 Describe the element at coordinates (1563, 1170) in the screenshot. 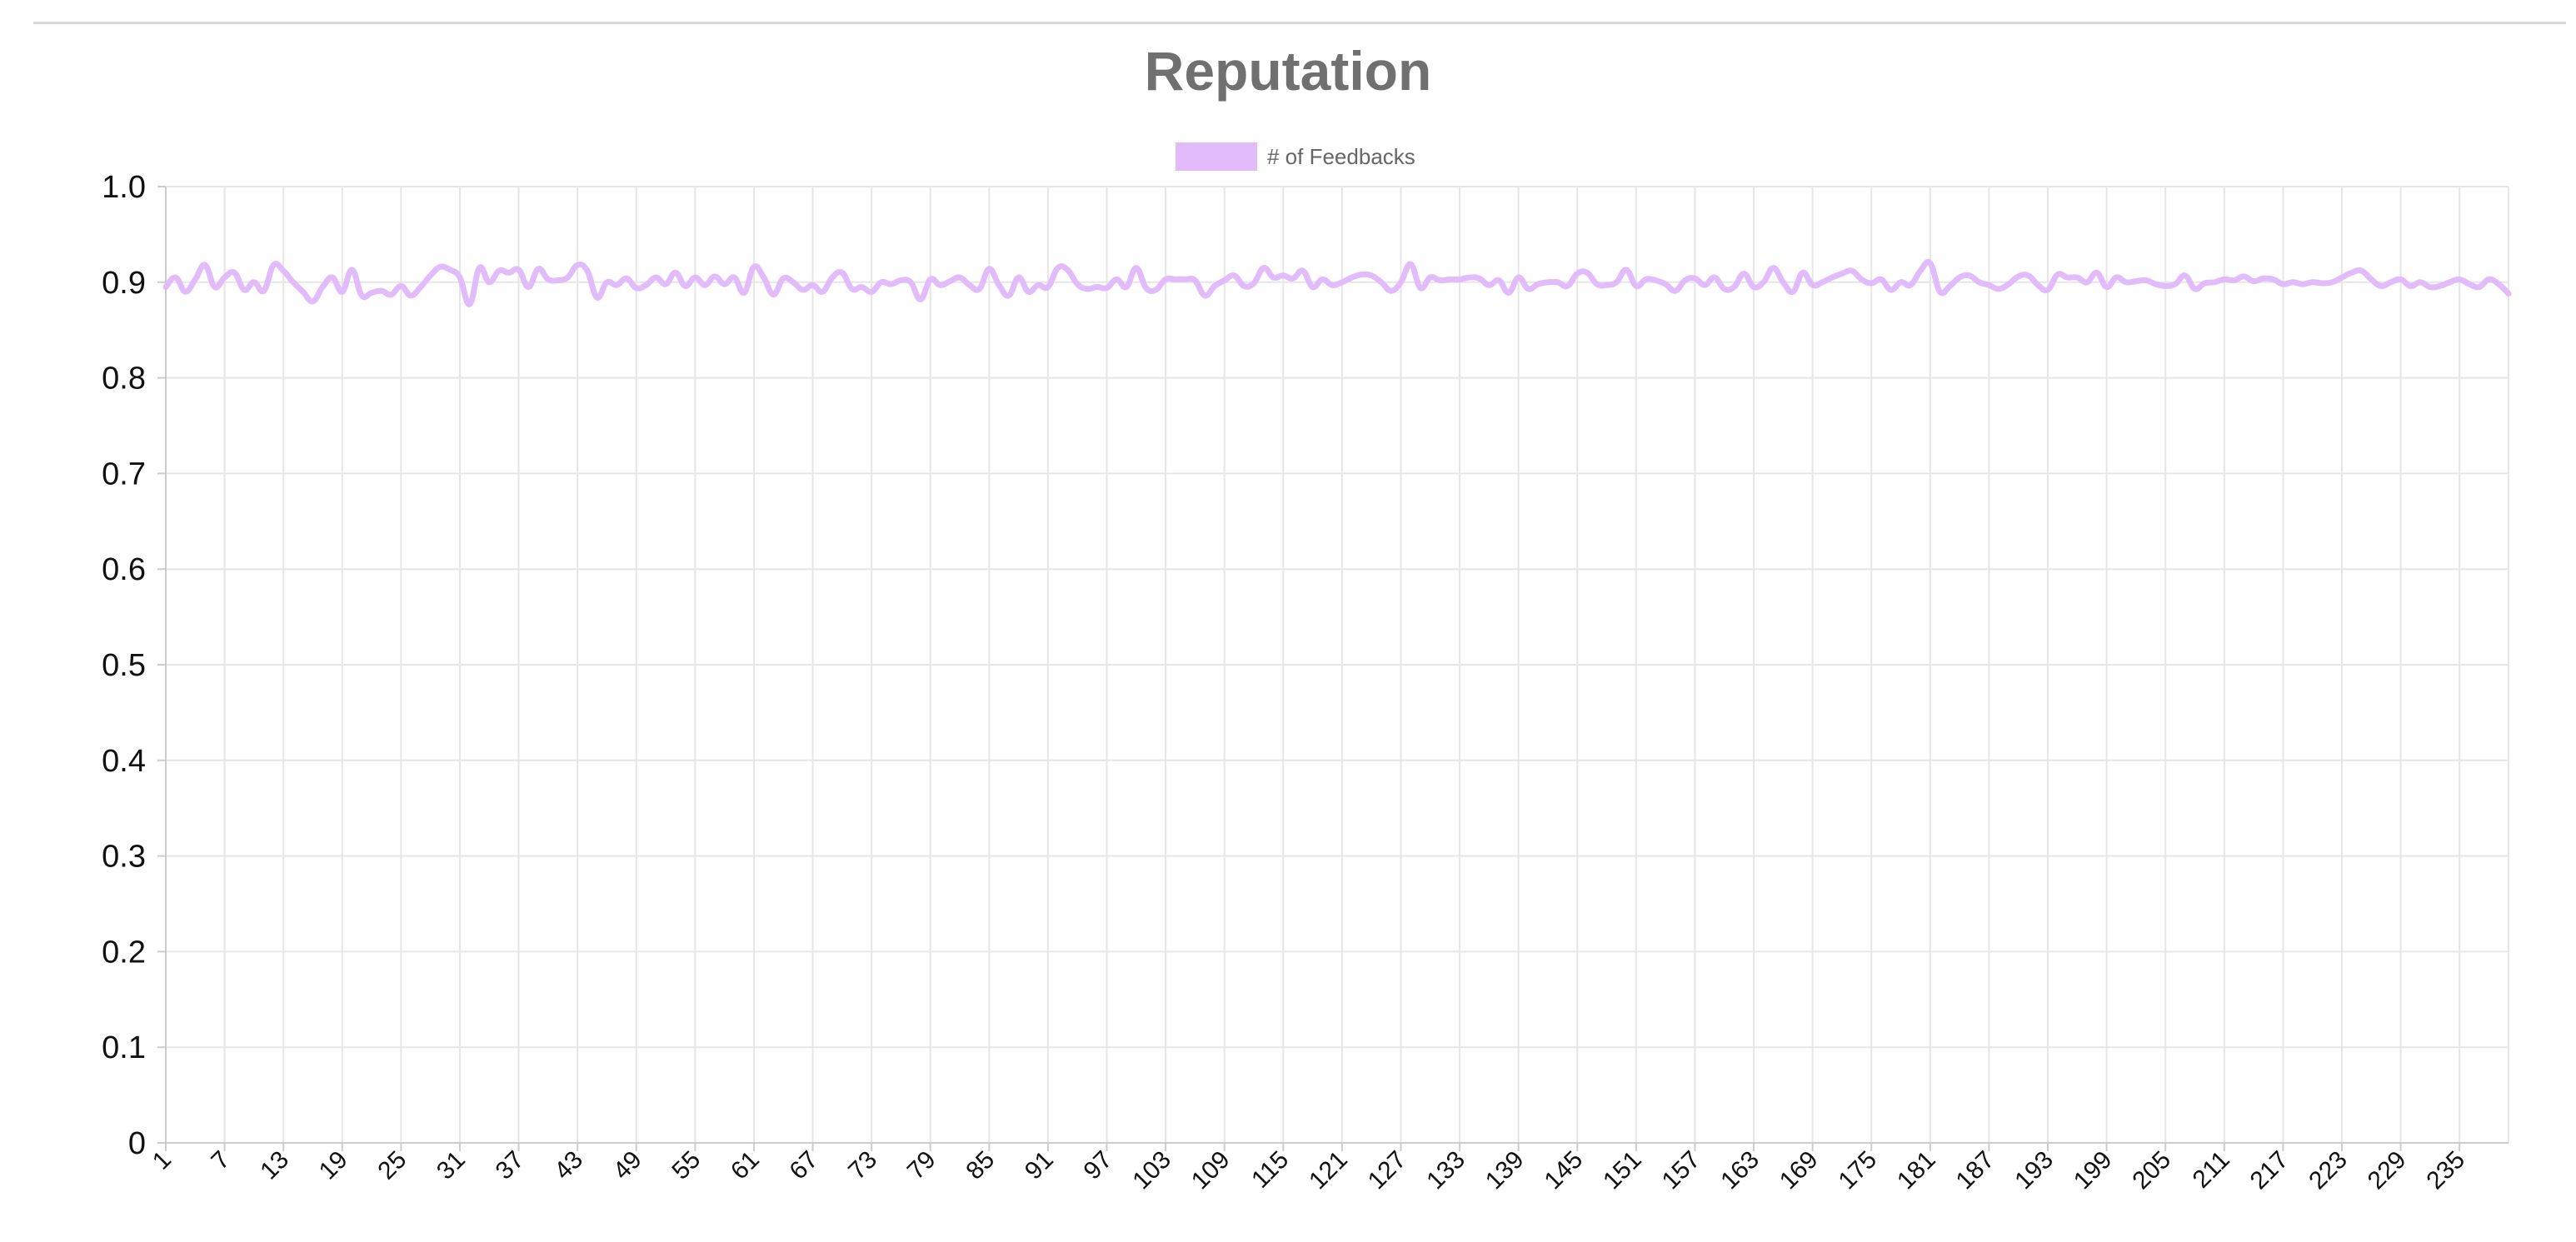

I see `x-tick-label: 145` at that location.